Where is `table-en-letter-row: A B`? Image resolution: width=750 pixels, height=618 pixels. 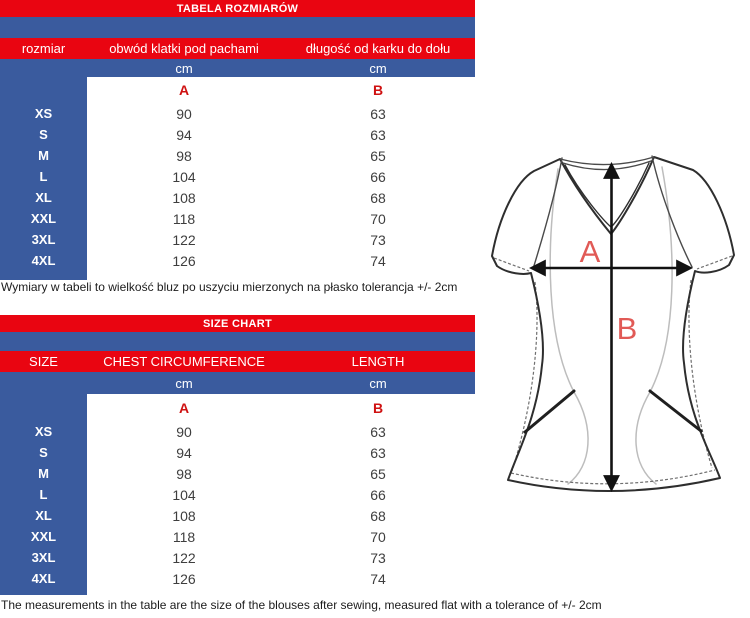 table-en-letter-row: A B is located at coordinates (237, 407).